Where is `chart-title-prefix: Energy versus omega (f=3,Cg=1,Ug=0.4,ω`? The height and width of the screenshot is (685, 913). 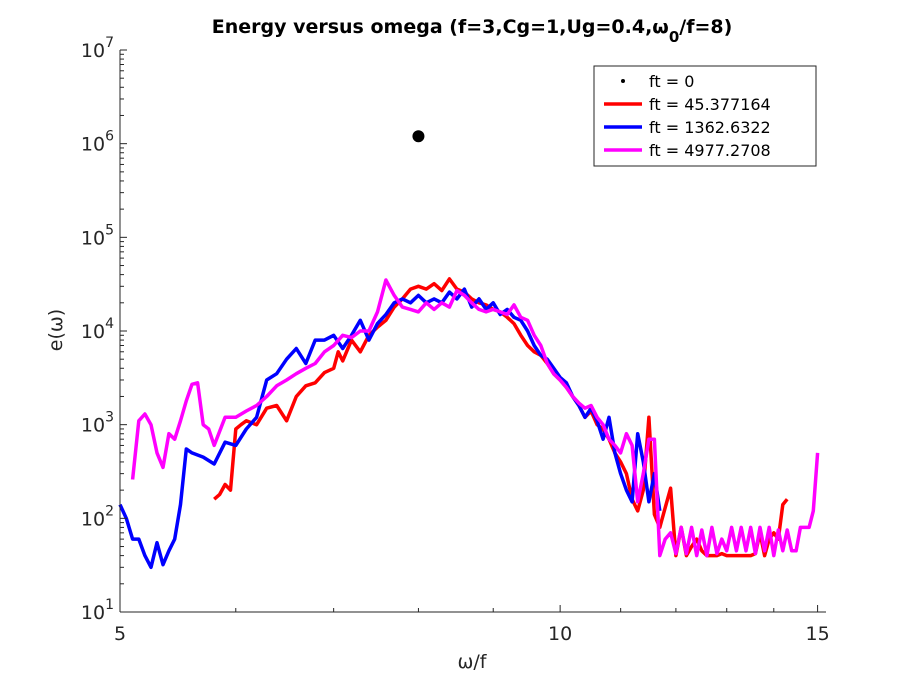 chart-title-prefix: Energy versus omega (f=3,Cg=1,Ug=0.4,ω is located at coordinates (440, 27).